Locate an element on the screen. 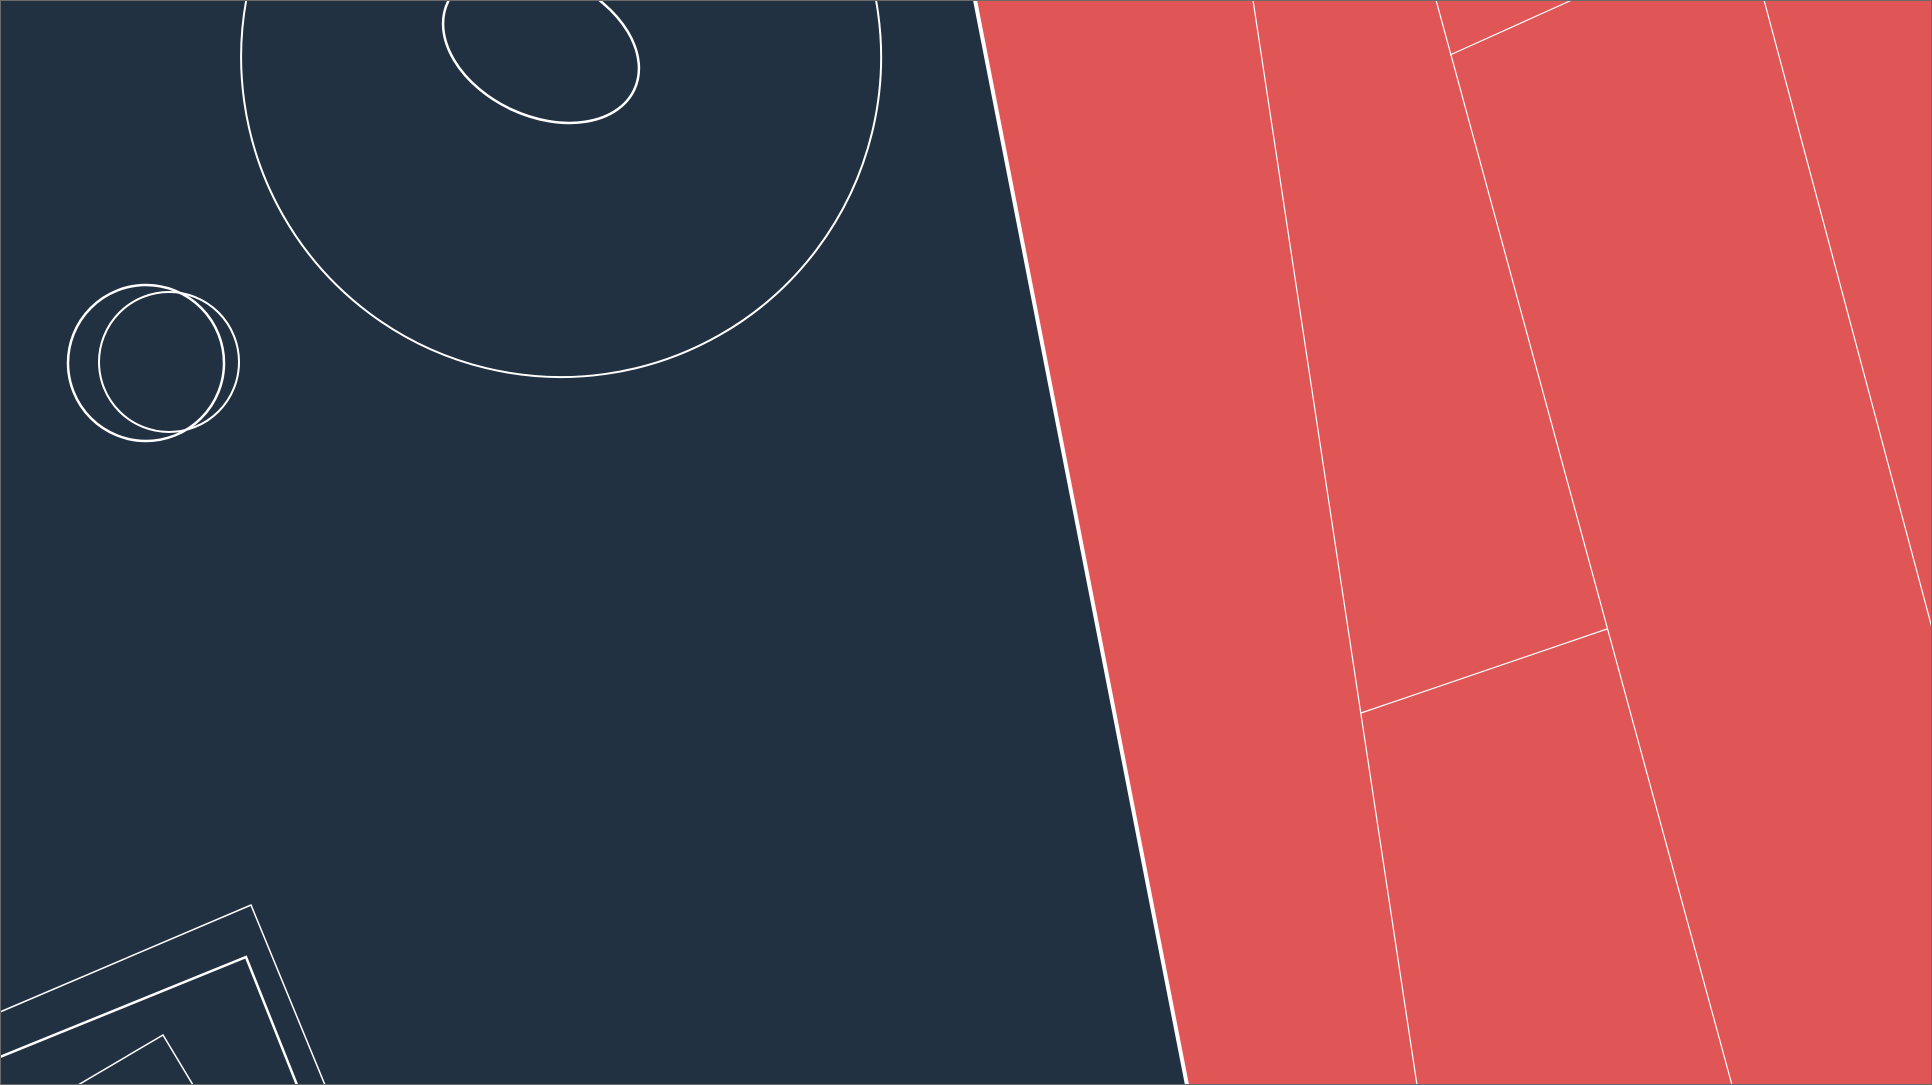 Image resolution: width=1932 pixels, height=1085 pixels. diagonal-split-line is located at coordinates (1081, 542).